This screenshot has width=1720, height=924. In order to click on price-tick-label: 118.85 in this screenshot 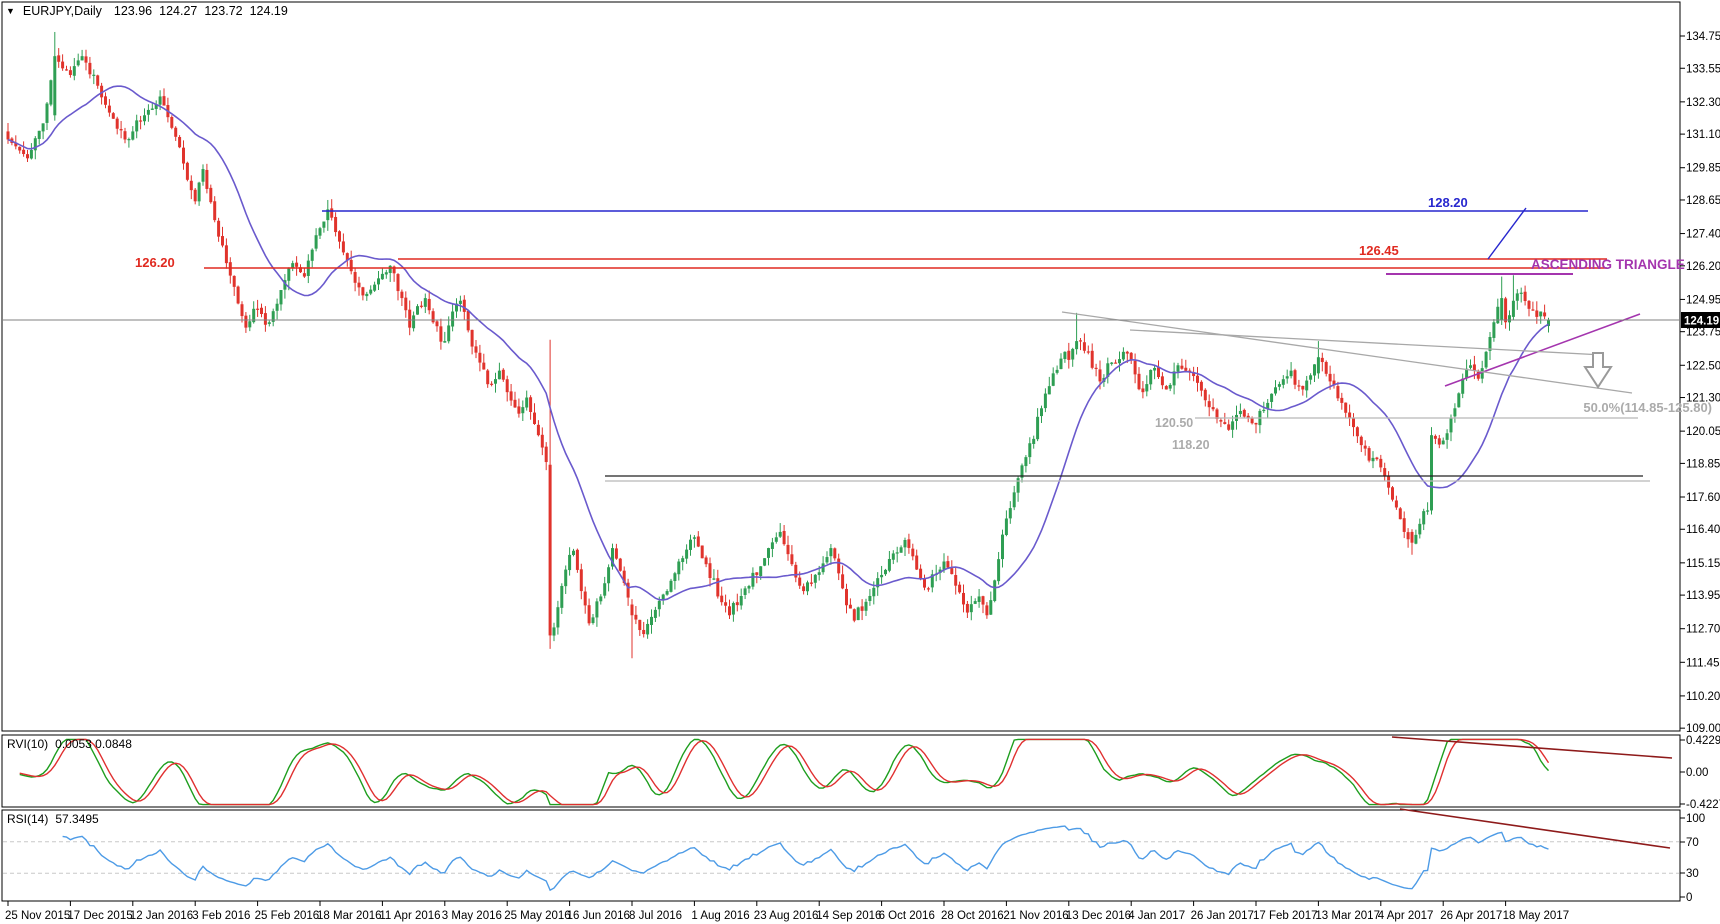, I will do `click(1703, 464)`.